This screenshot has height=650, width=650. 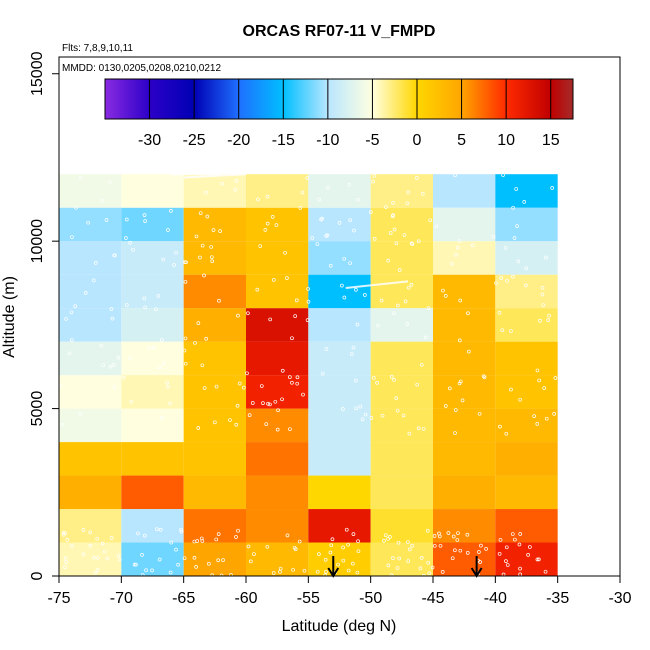 What do you see at coordinates (215, 176) in the screenshot?
I see `track-segment` at bounding box center [215, 176].